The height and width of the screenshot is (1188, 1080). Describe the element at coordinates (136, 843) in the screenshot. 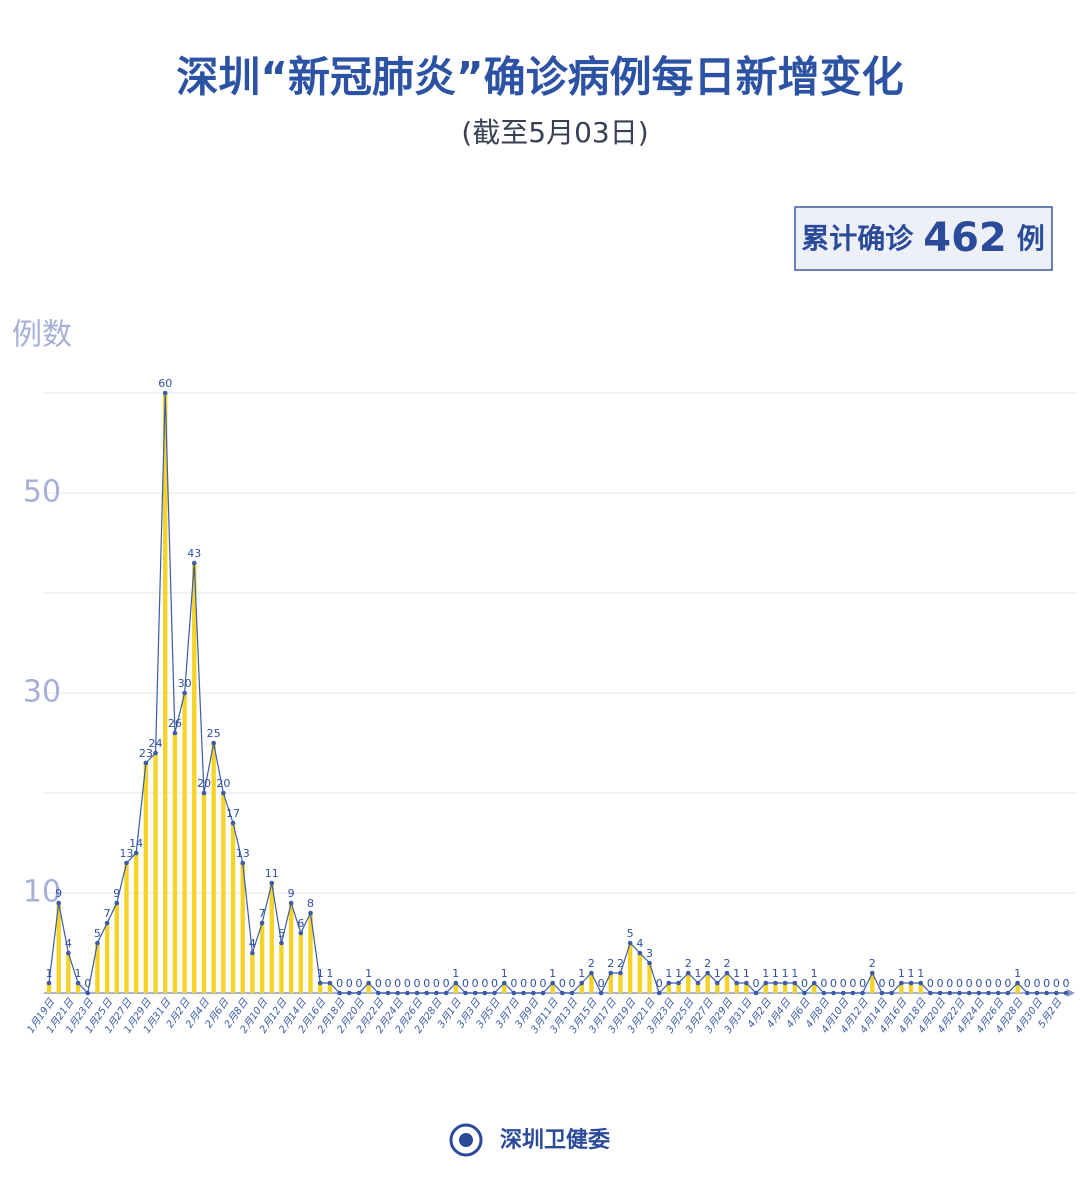

I see `data-label: 14` at that location.